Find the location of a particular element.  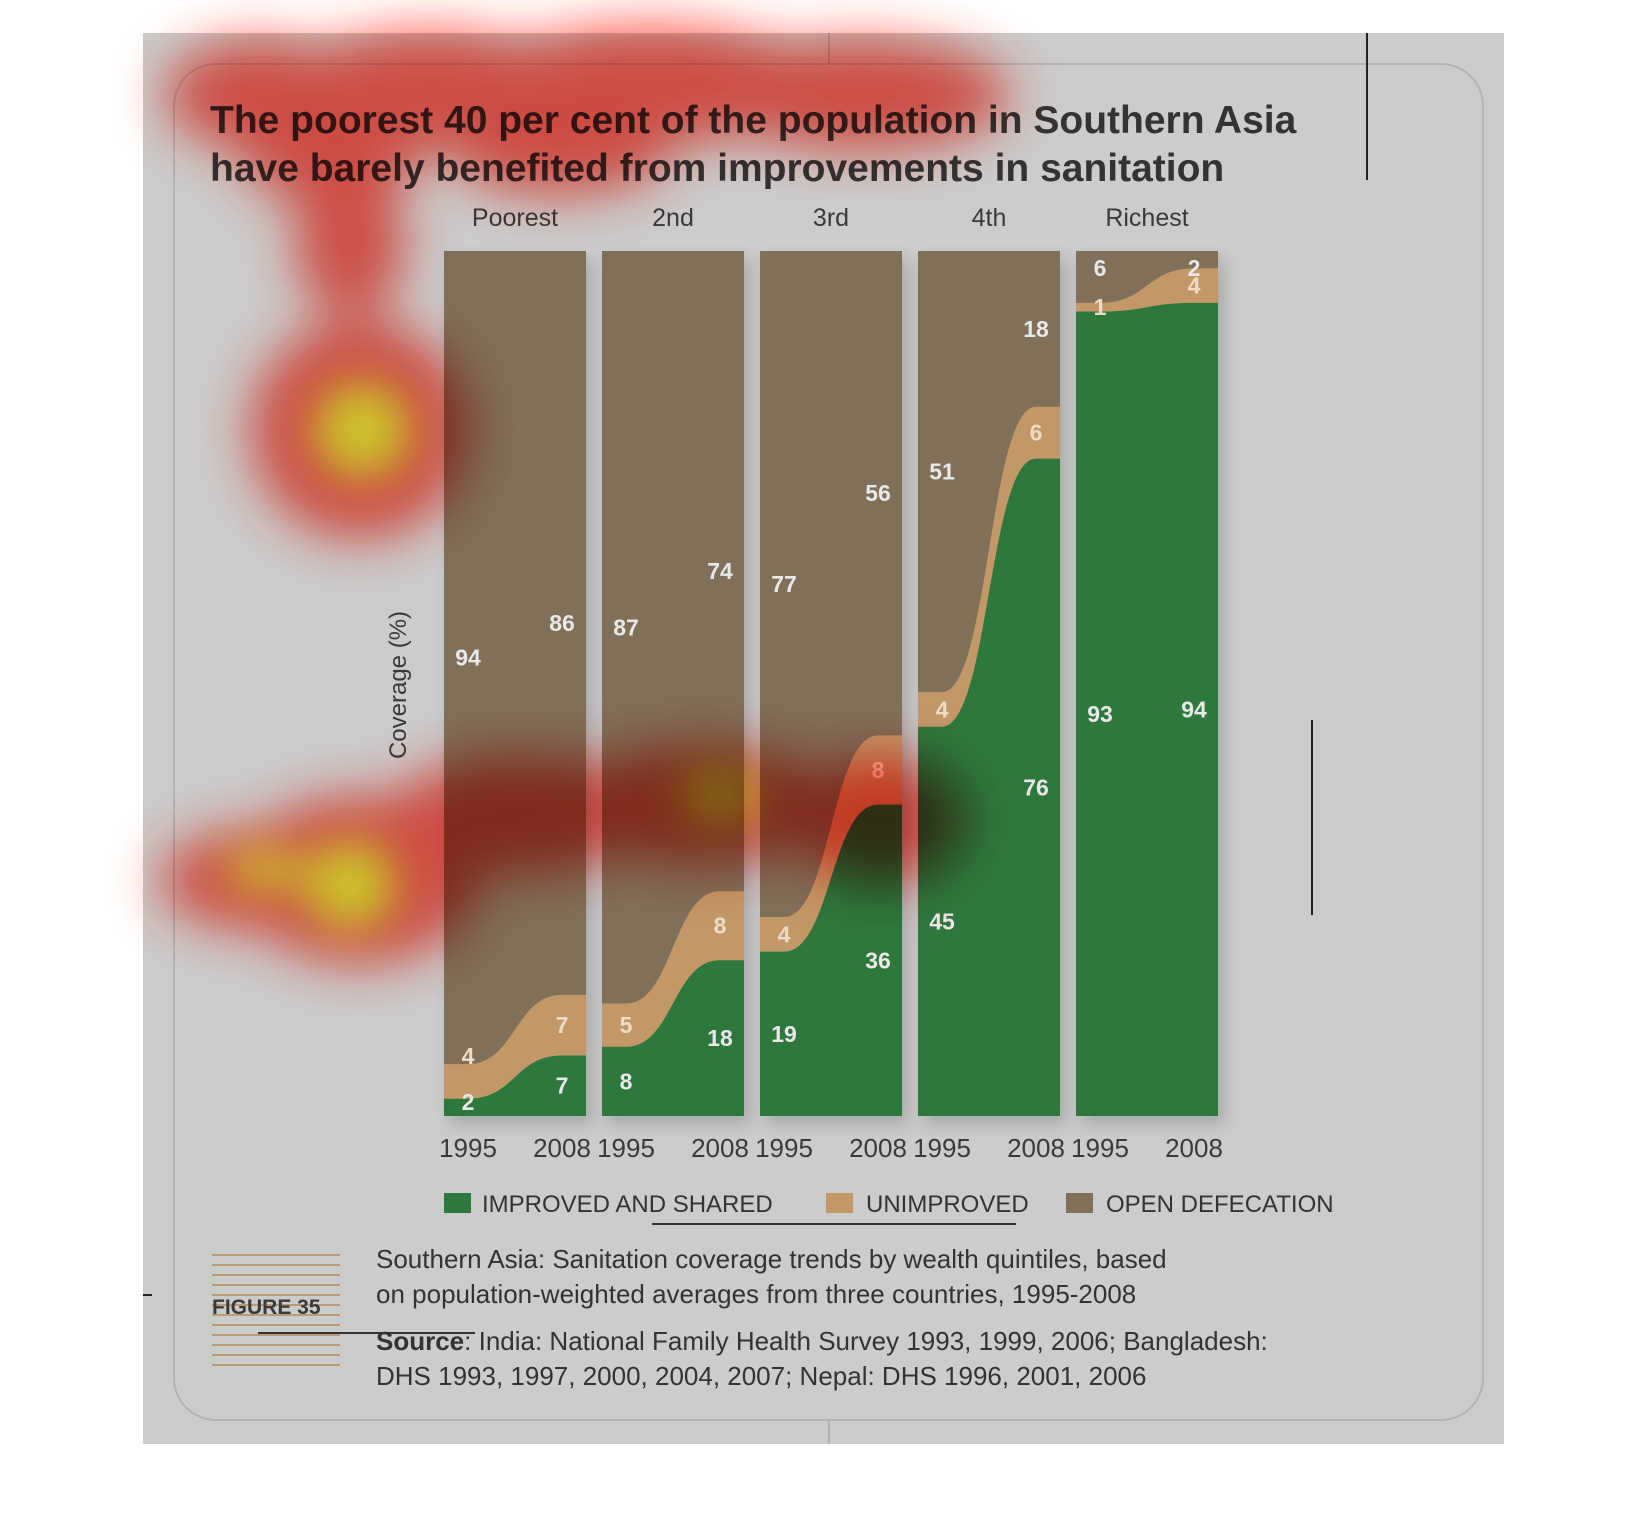

data-label-unimproved: 5 is located at coordinates (626, 1025).